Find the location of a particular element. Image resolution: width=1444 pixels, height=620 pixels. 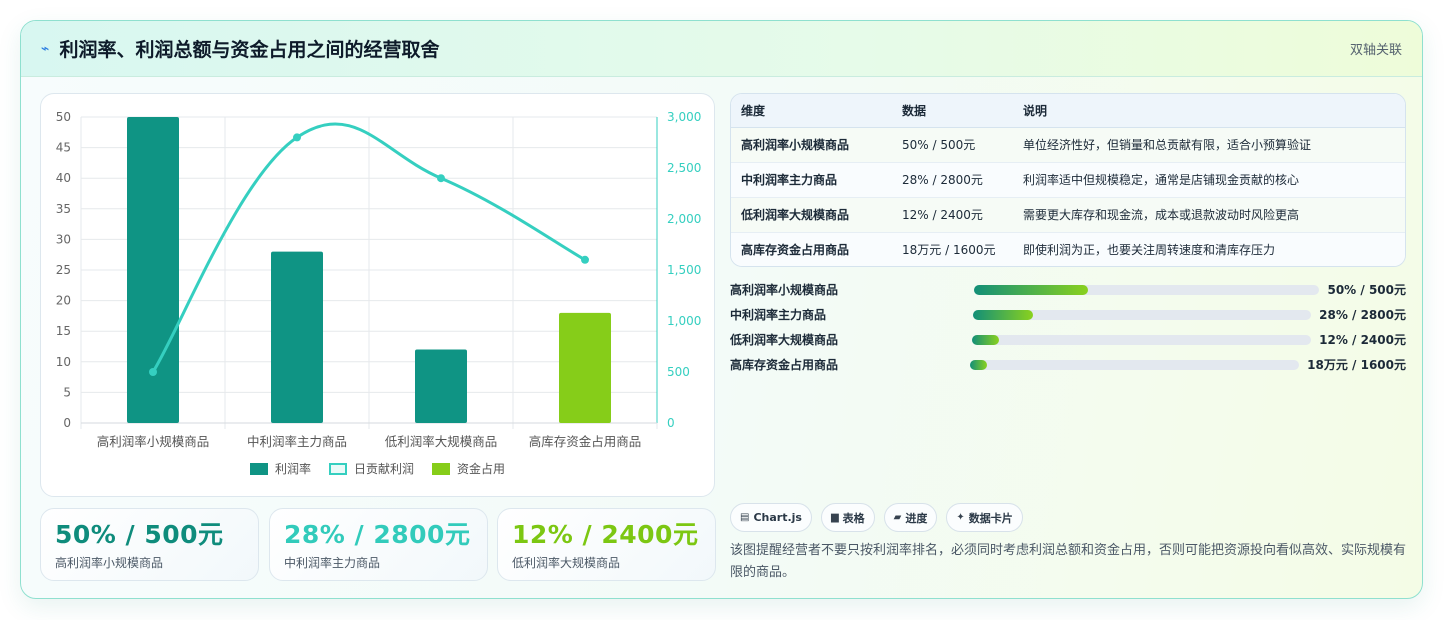

y-tick-label: 45 is located at coordinates (63, 148).